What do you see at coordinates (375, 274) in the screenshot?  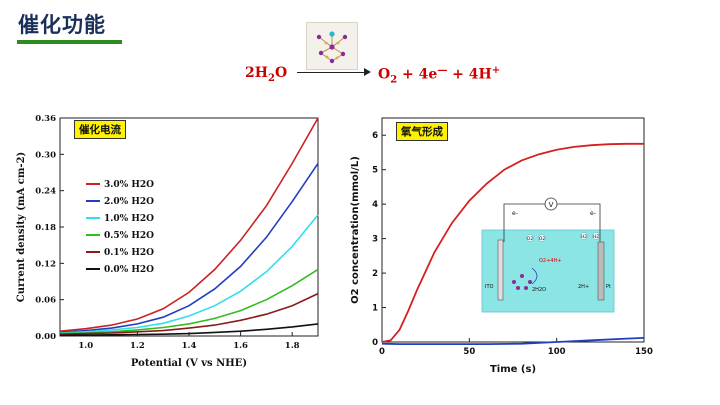 I see `y-tick-label: 2` at bounding box center [375, 274].